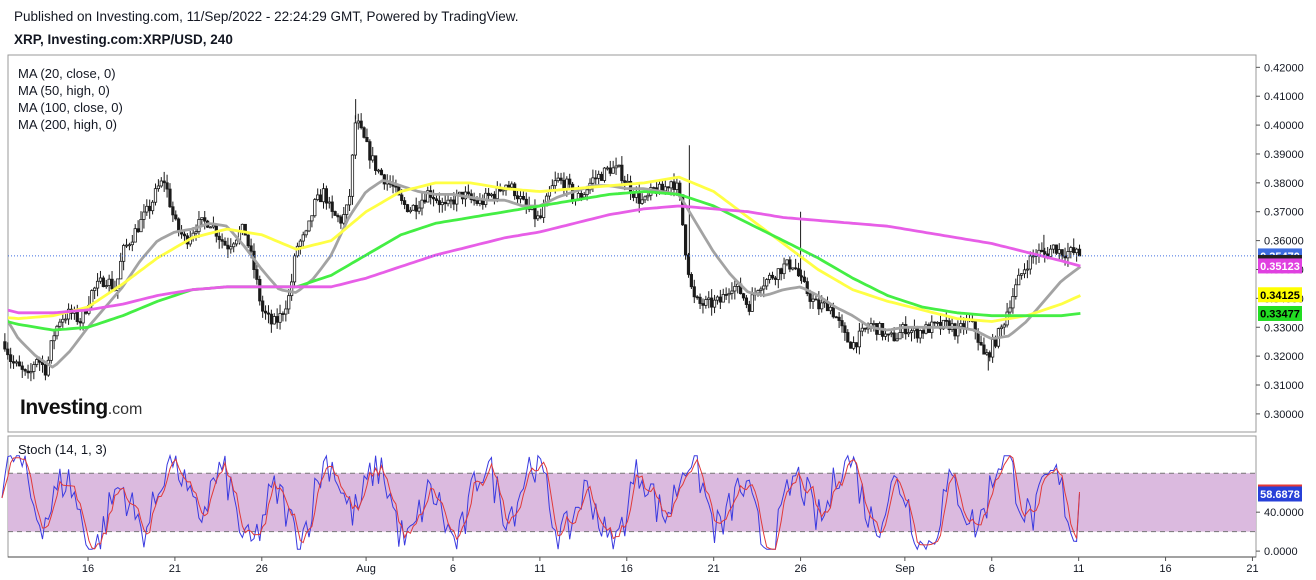 The image size is (1316, 580). What do you see at coordinates (67, 124) in the screenshot?
I see `legend-ma200: MA (200, high, 0)` at bounding box center [67, 124].